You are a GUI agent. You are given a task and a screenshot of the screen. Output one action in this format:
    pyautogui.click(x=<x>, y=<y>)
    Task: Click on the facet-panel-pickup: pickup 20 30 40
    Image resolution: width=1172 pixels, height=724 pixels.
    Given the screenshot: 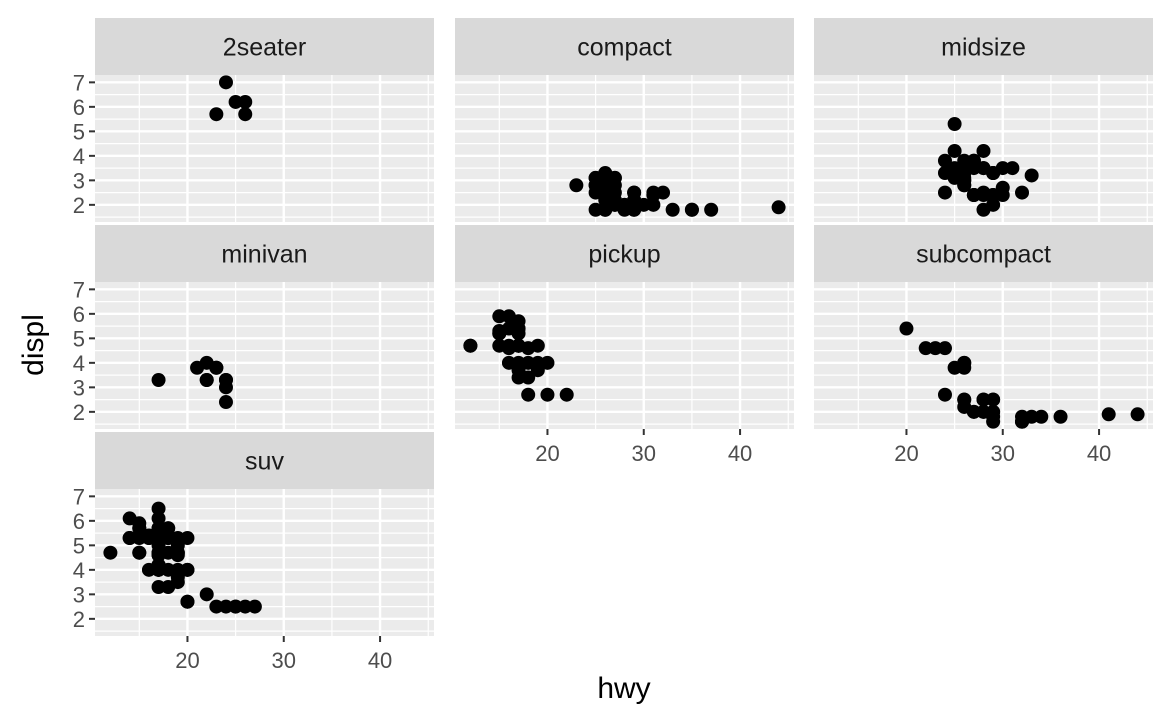 What is the action you would take?
    pyautogui.click(x=624, y=345)
    